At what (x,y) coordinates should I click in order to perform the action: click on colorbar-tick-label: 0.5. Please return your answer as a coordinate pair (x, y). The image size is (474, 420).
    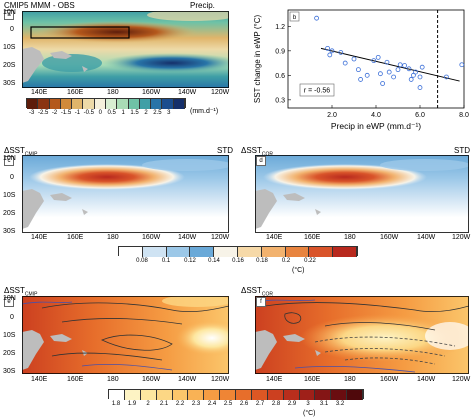
    Looking at the image, I should click on (111, 113).